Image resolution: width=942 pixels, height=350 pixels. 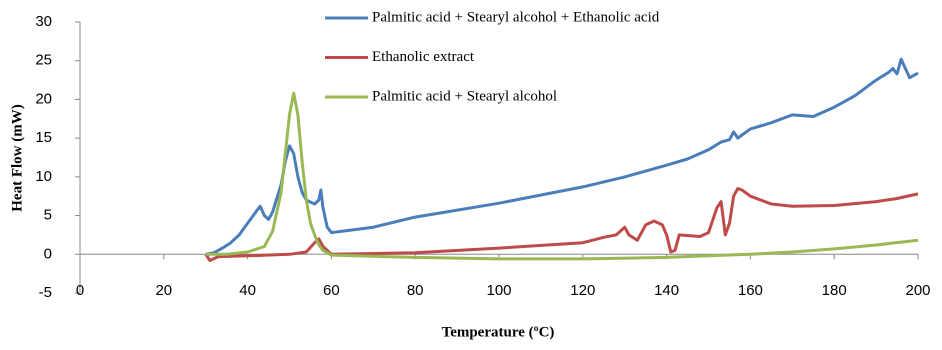 What do you see at coordinates (17, 157) in the screenshot?
I see `y-axis-title: Heat Flow (mW)` at bounding box center [17, 157].